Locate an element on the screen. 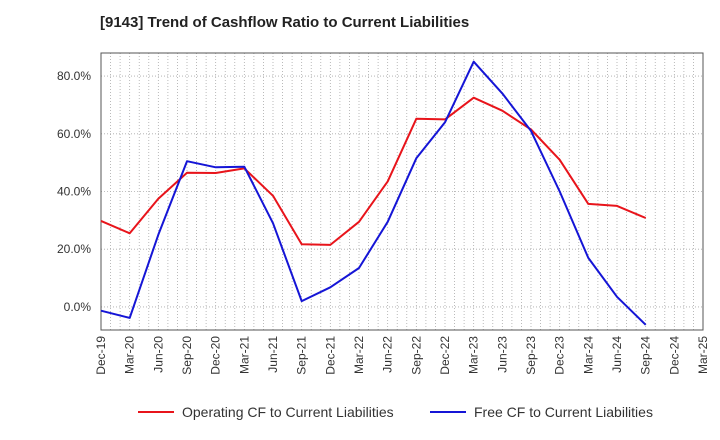 The image size is (720, 440). x-tick-label: Mar-22 is located at coordinates (359, 355).